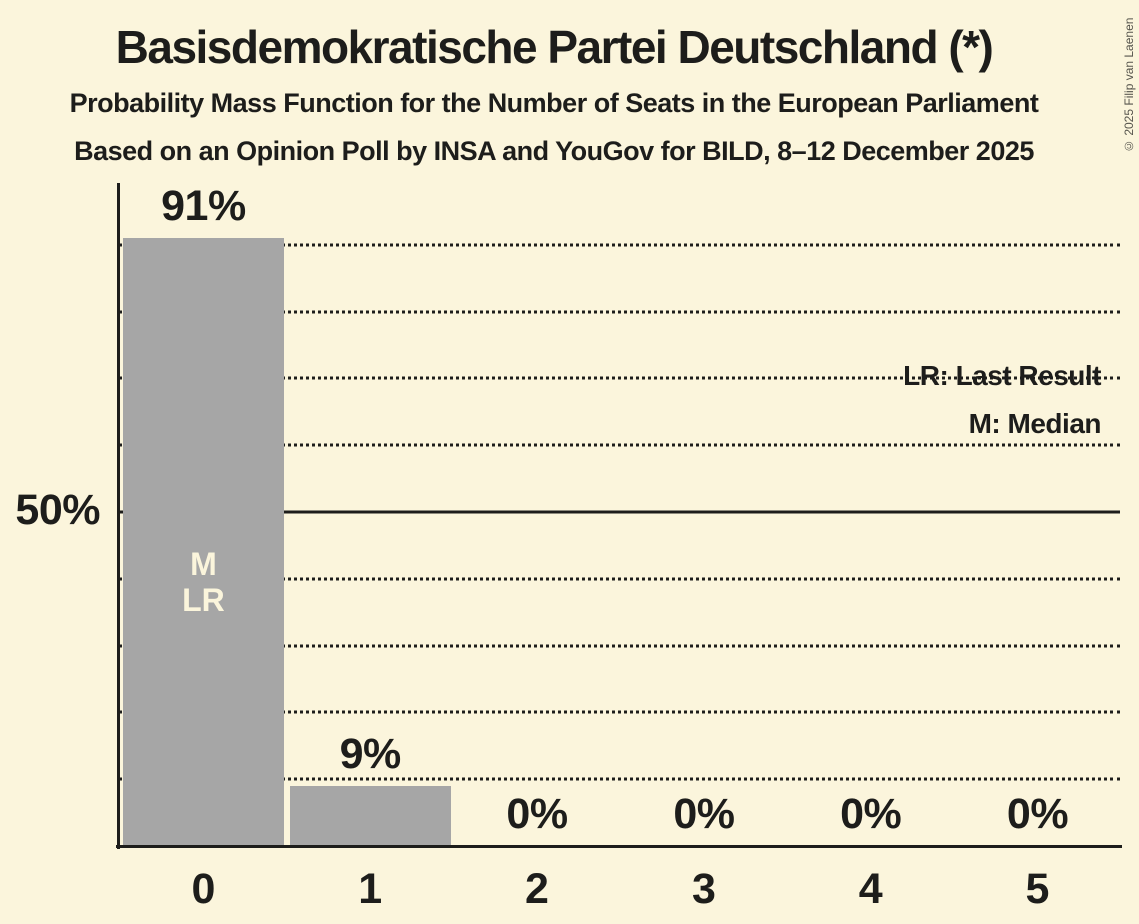  Describe the element at coordinates (370, 753) in the screenshot. I see `bar-value-label-1: 9%` at that location.